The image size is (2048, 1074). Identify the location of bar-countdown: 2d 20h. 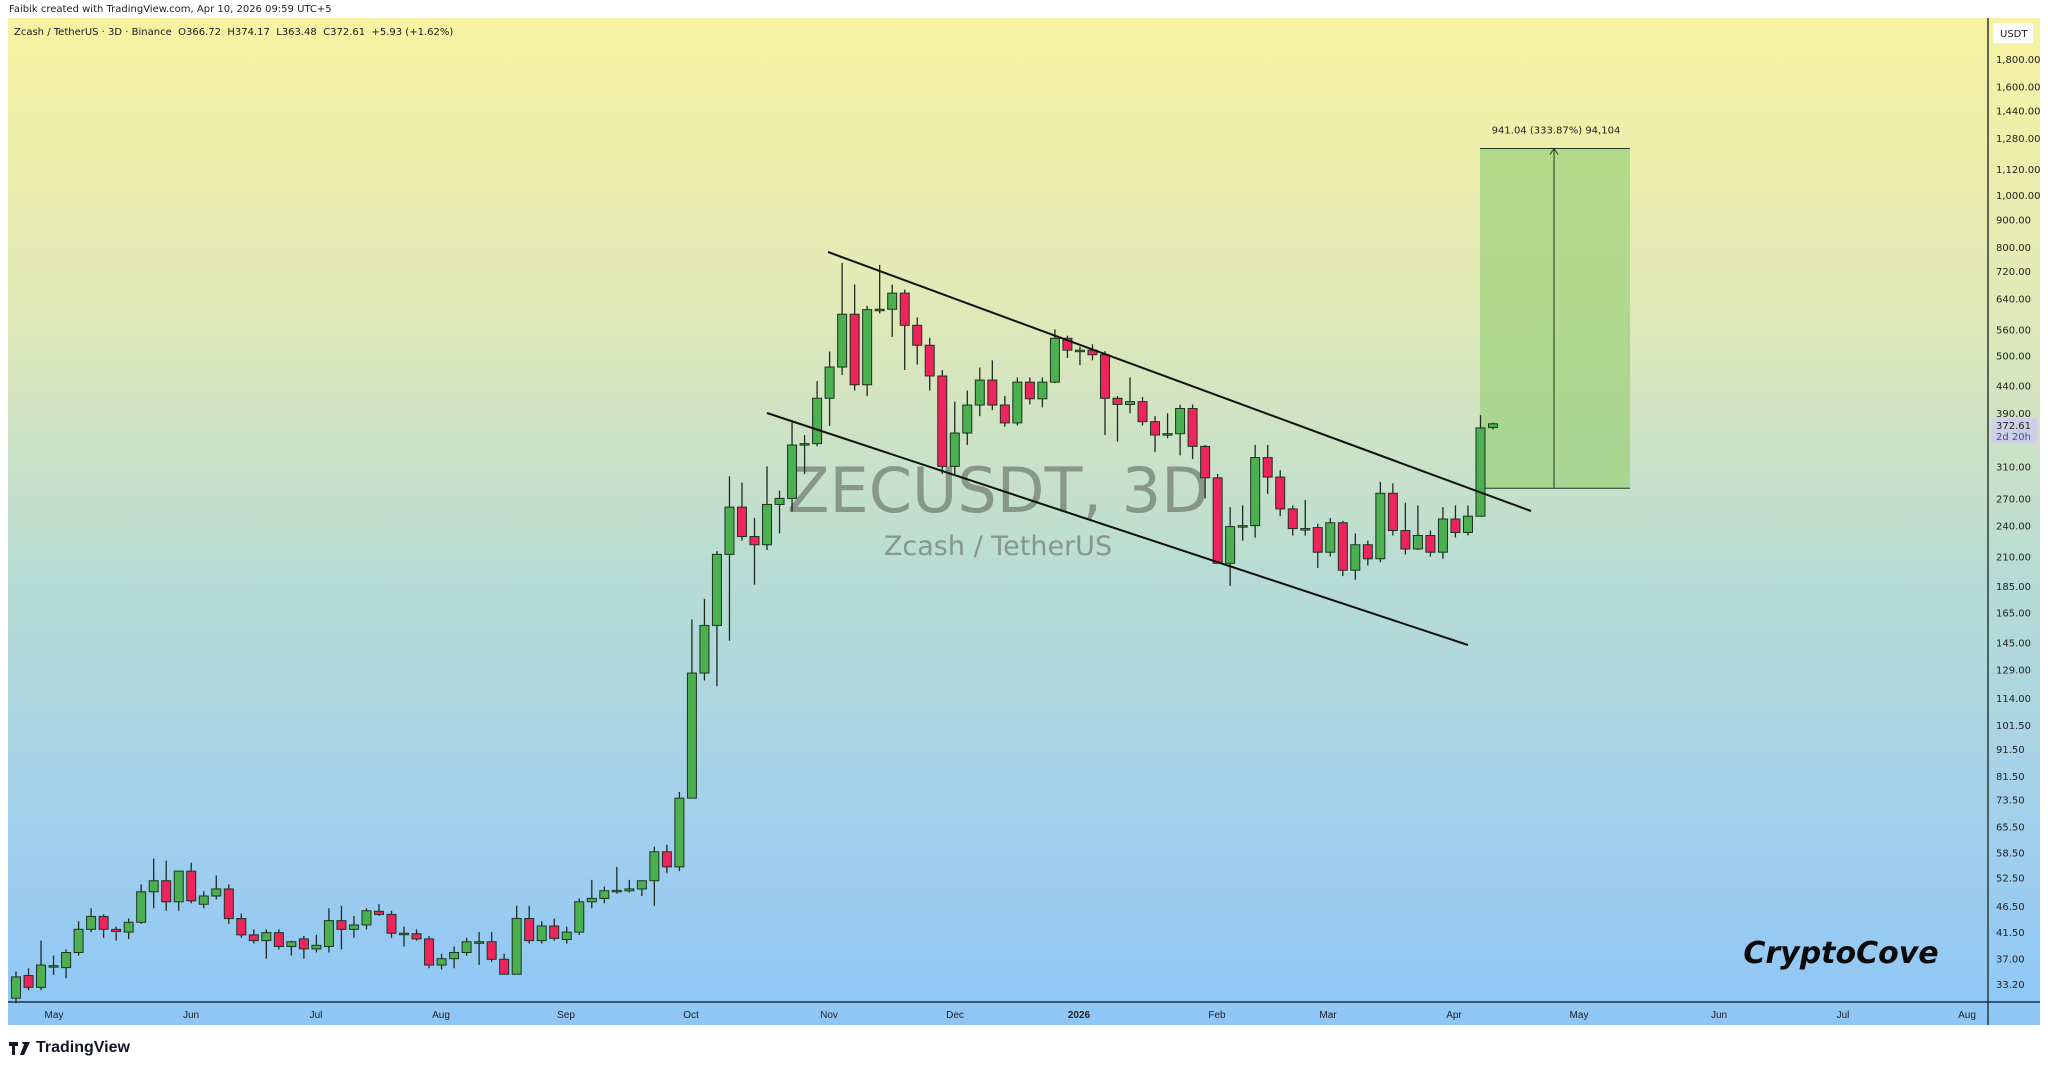
(2013, 437).